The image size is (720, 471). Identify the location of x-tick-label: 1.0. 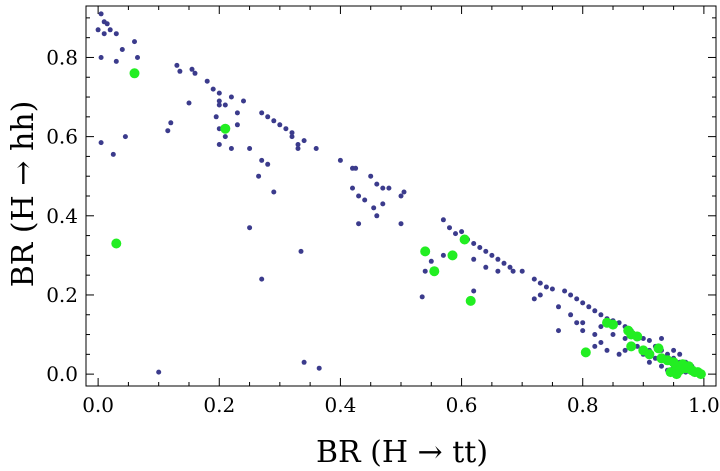
(704, 405).